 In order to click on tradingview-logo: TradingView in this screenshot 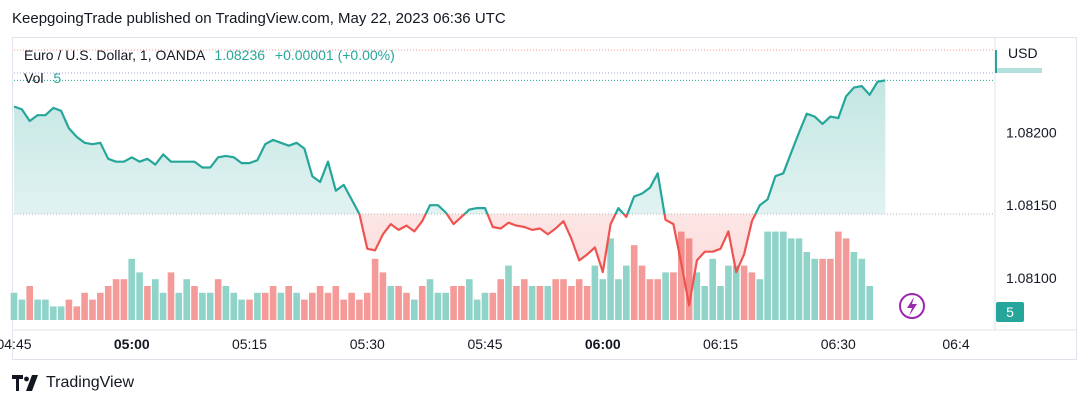, I will do `click(73, 383)`.